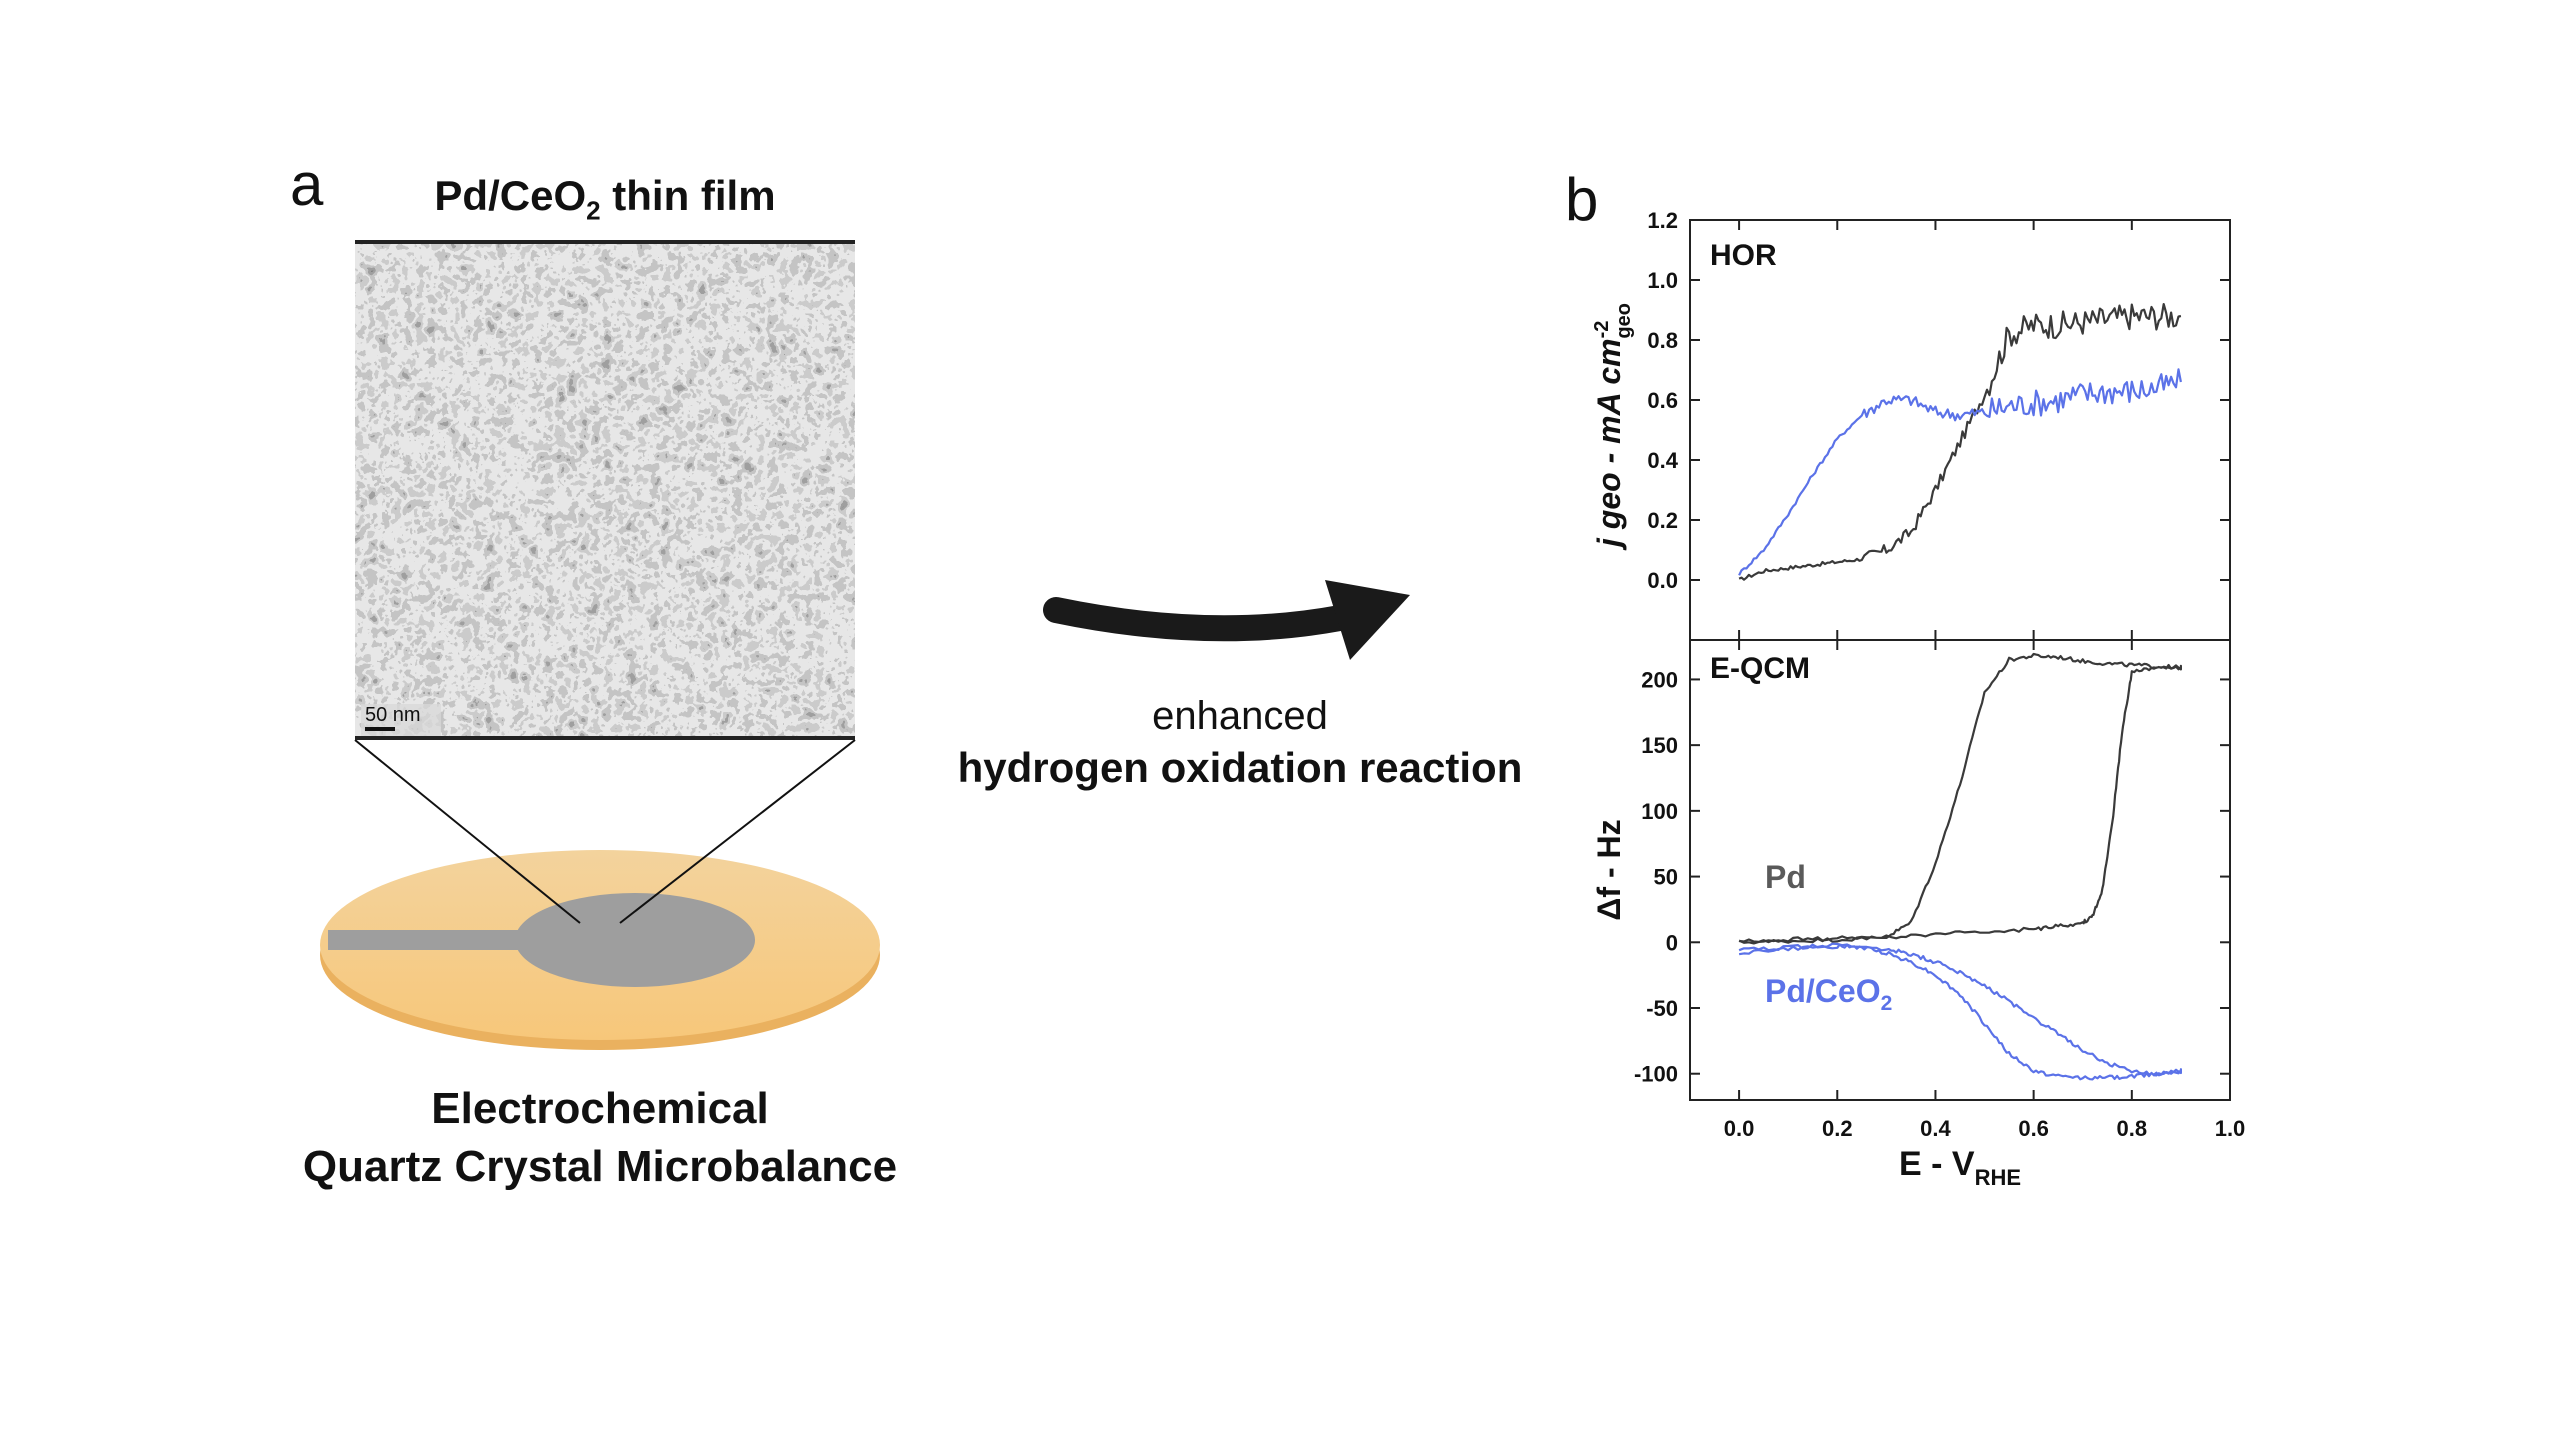 This screenshot has height=1438, width=2554. I want to click on arrow-head, so click(1367, 620).